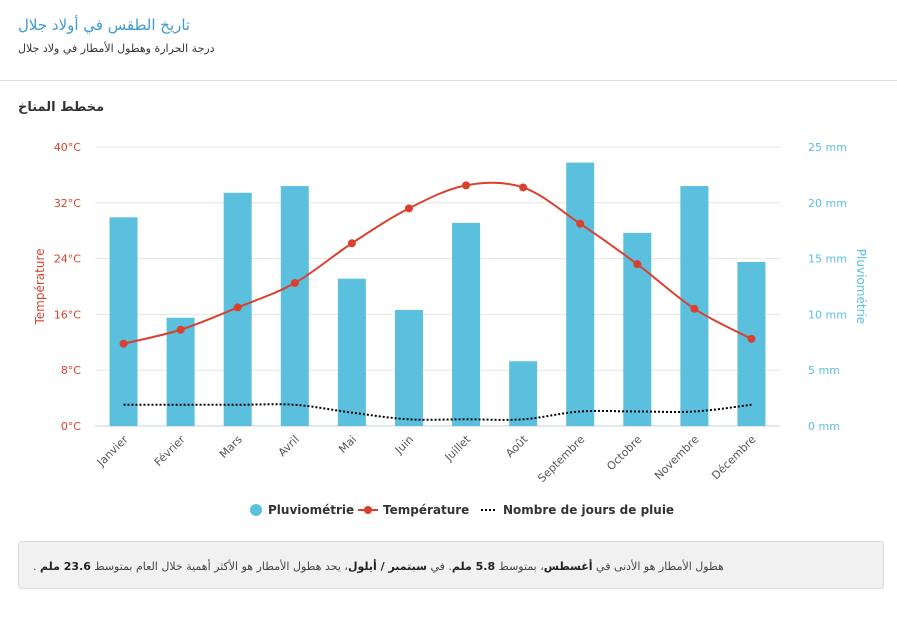  I want to click on legend-rain-days-label: Nombre de jours de pluie, so click(588, 510).